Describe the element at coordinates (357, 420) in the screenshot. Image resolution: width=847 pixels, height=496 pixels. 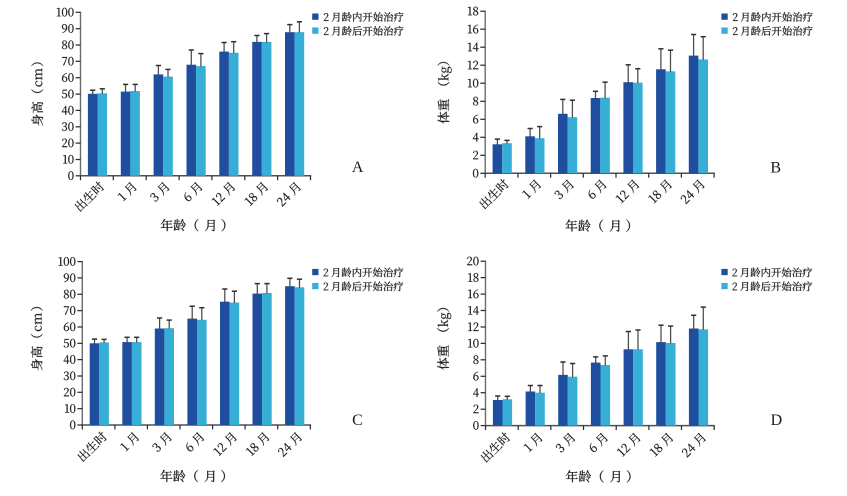
I see `svg-text: C` at that location.